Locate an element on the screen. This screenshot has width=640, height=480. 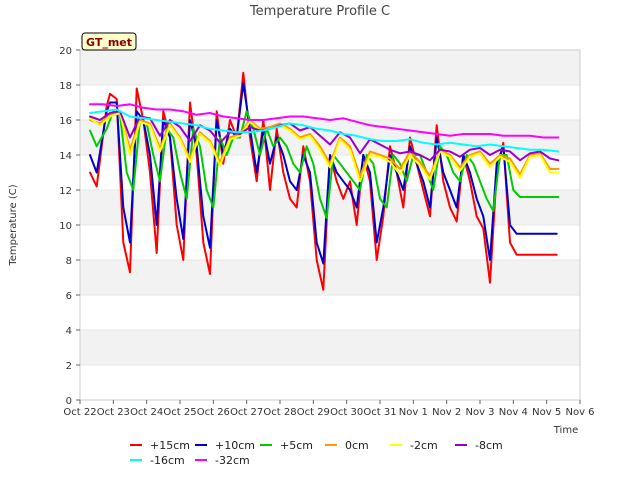
y-tick-label: 12 is located at coordinates (65, 191).